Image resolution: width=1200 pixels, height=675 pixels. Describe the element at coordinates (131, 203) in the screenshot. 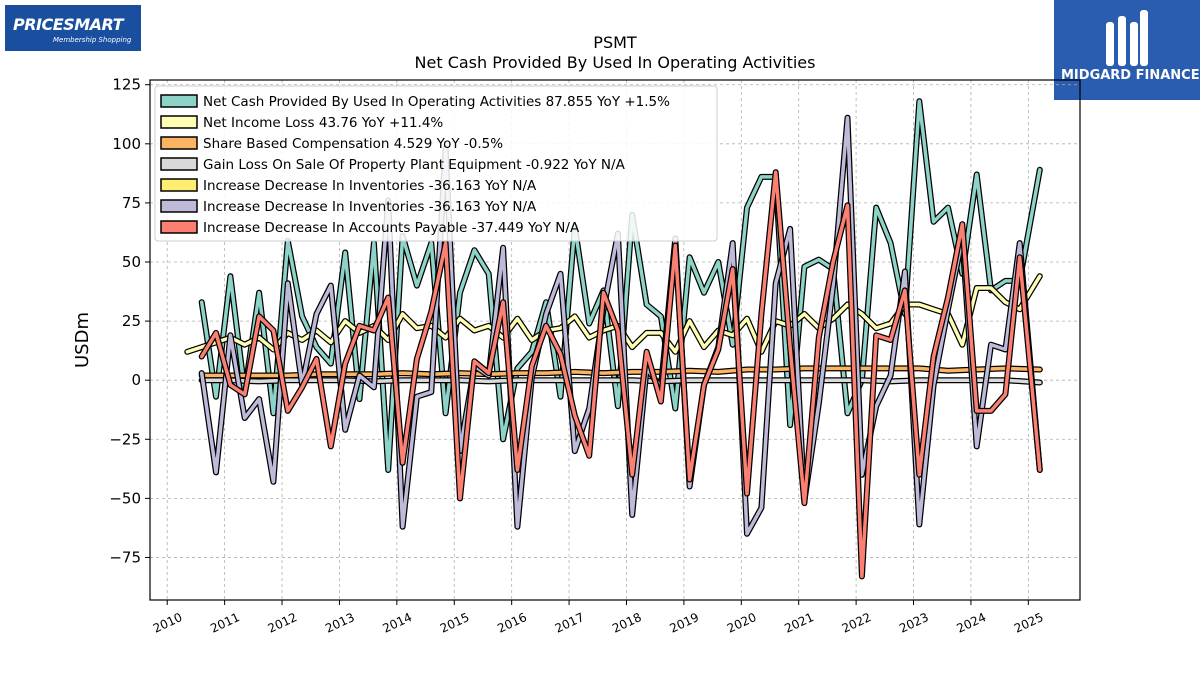

I see `y-tick-label: 75` at that location.